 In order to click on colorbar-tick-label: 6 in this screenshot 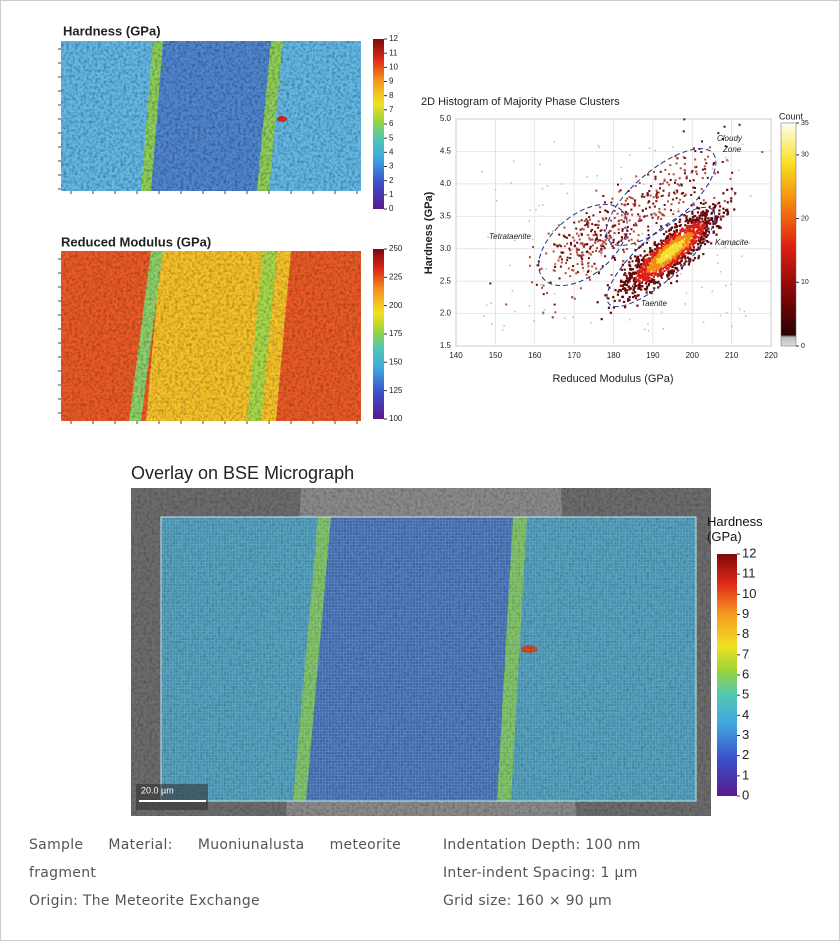, I will do `click(745, 673)`.